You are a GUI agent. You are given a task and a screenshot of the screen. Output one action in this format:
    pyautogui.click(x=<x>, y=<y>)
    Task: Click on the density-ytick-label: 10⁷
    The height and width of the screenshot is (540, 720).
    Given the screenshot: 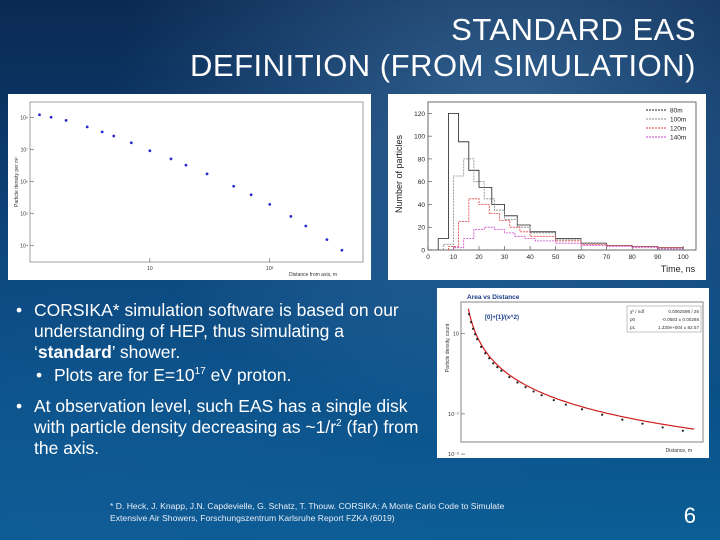 What is the action you would take?
    pyautogui.click(x=25, y=150)
    